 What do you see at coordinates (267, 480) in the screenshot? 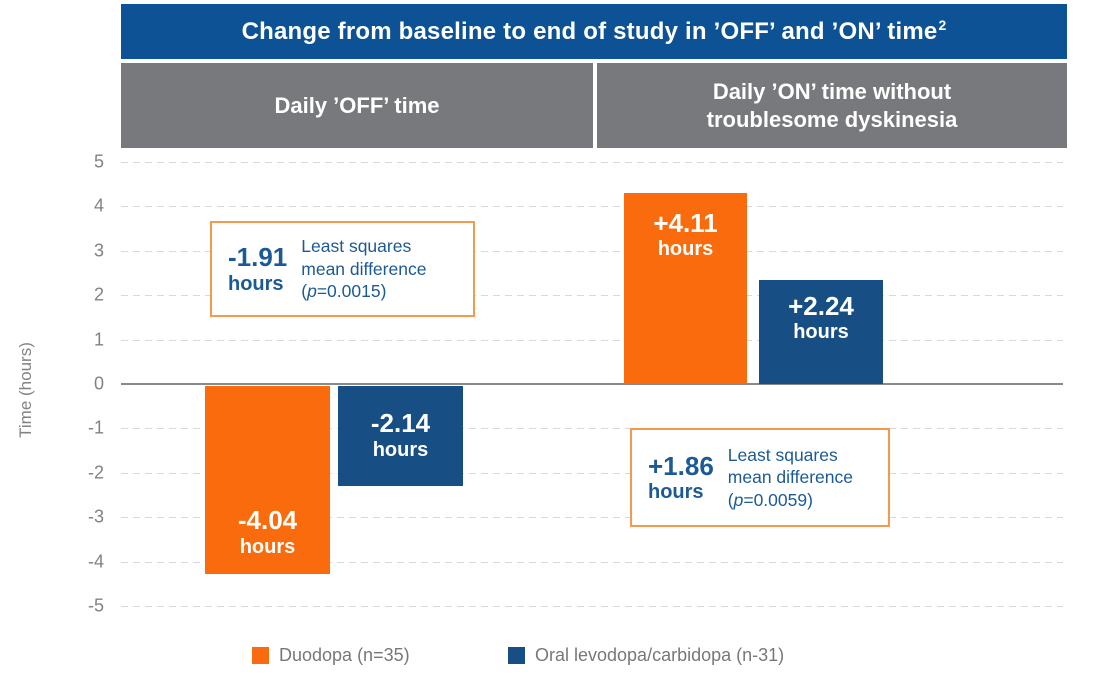
I see `bar-panel0-series0: -4.04 hours` at bounding box center [267, 480].